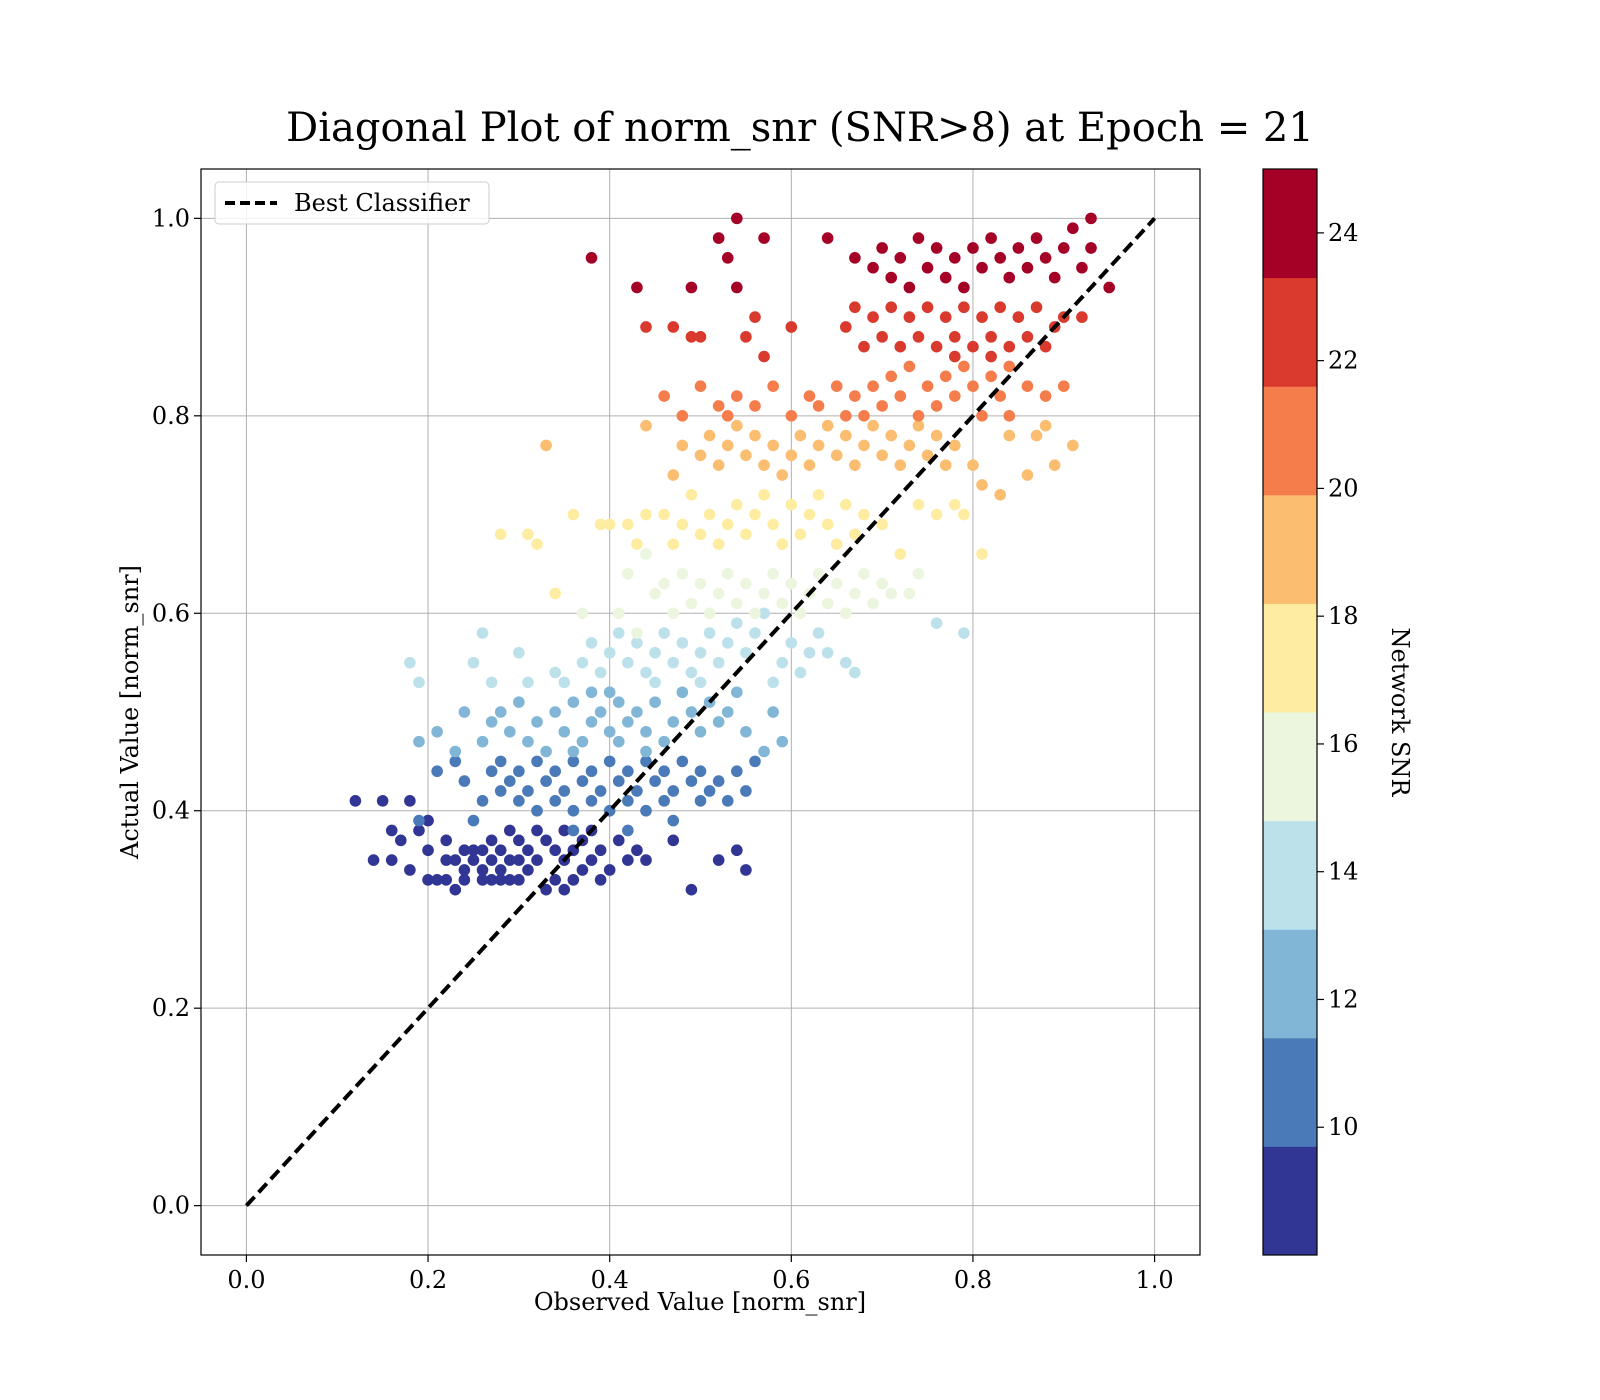 This screenshot has width=1600, height=1400. I want to click on colorbar-tick-label: 12, so click(1343, 999).